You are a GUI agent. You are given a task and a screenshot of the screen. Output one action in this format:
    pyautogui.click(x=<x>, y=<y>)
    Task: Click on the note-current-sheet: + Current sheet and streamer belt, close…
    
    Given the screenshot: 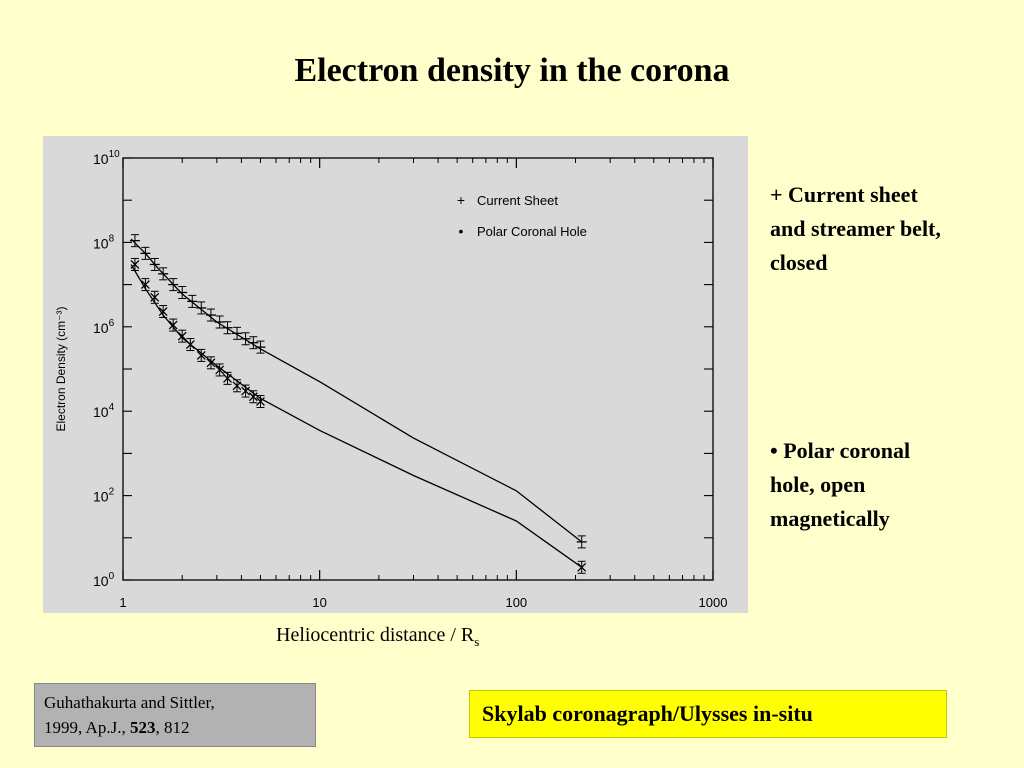 What is the action you would take?
    pyautogui.click(x=855, y=228)
    